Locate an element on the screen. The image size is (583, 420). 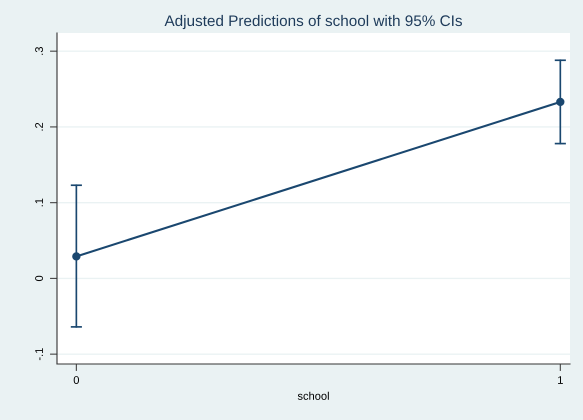
y-tick-label: .2 is located at coordinates (39, 126).